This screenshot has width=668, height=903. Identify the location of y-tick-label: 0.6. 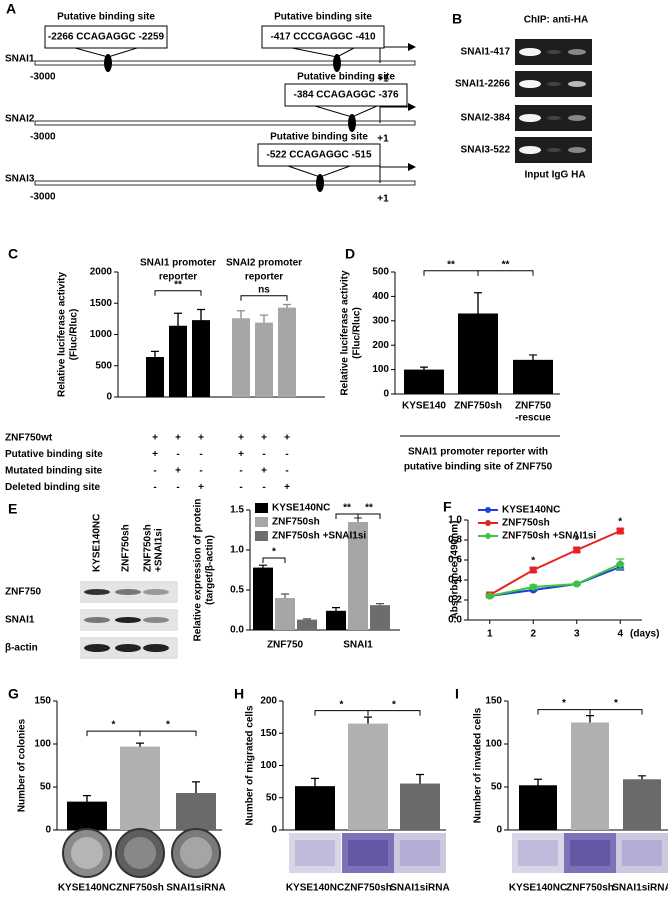
(455, 560).